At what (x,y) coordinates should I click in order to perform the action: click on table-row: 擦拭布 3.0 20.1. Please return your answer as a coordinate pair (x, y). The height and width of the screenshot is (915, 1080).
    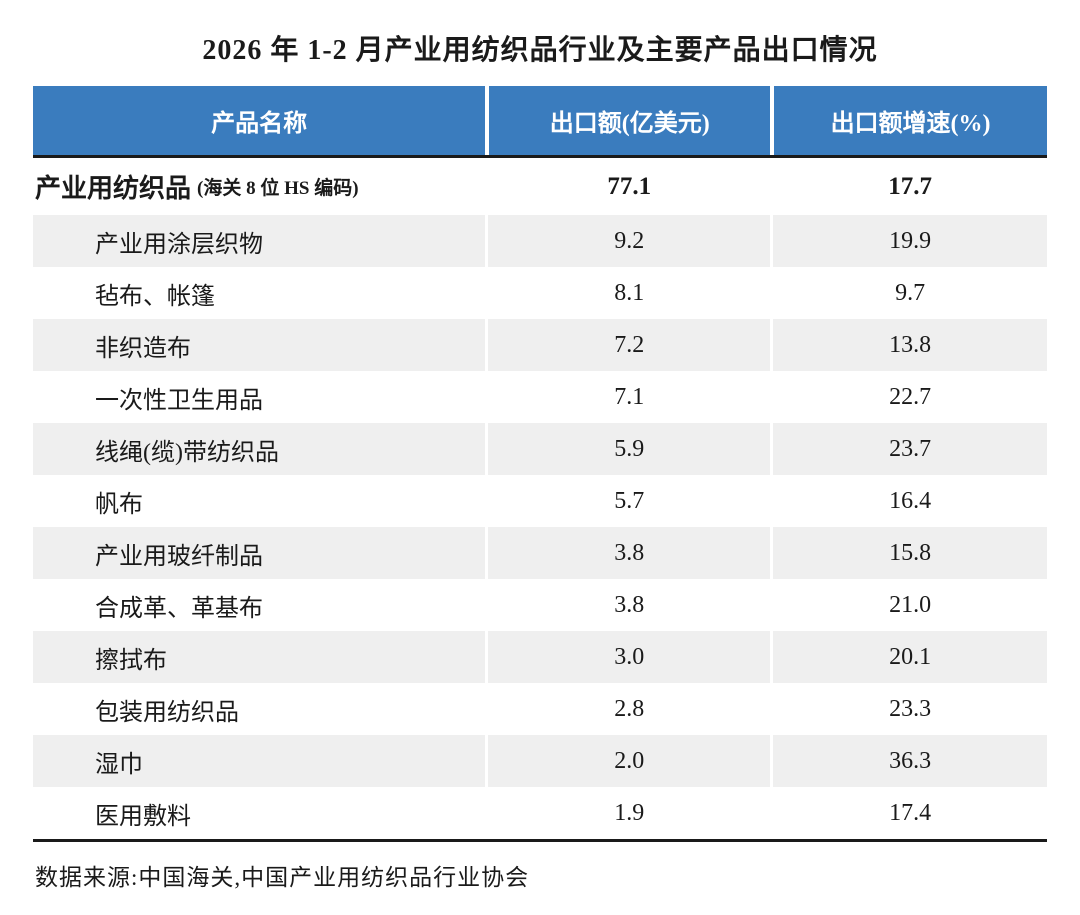
    Looking at the image, I should click on (540, 657).